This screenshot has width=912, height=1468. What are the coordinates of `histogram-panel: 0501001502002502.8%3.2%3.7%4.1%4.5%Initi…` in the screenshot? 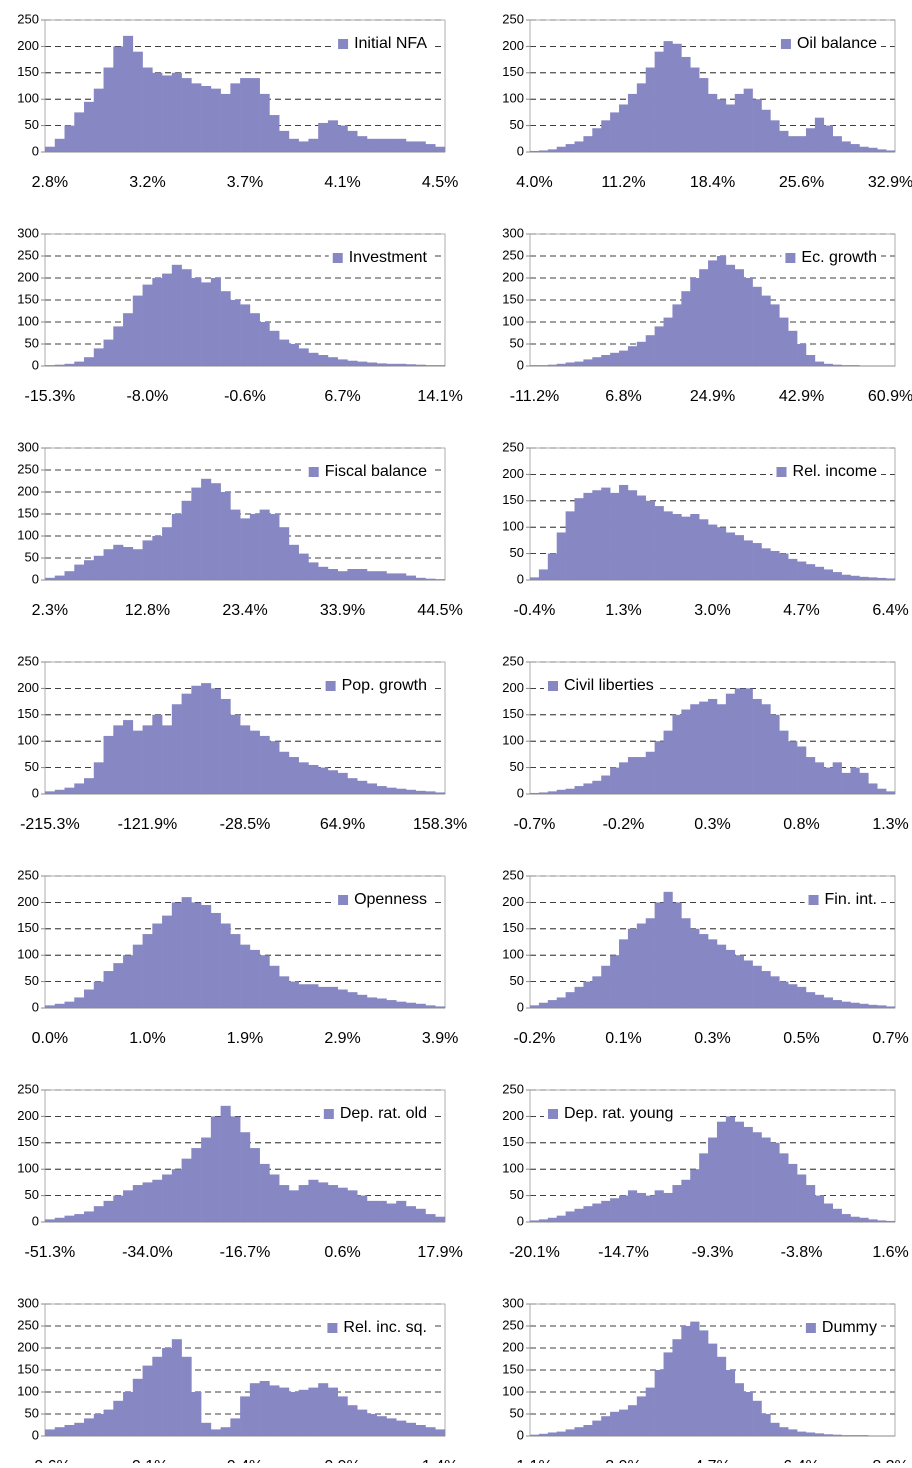 It's located at (237, 101).